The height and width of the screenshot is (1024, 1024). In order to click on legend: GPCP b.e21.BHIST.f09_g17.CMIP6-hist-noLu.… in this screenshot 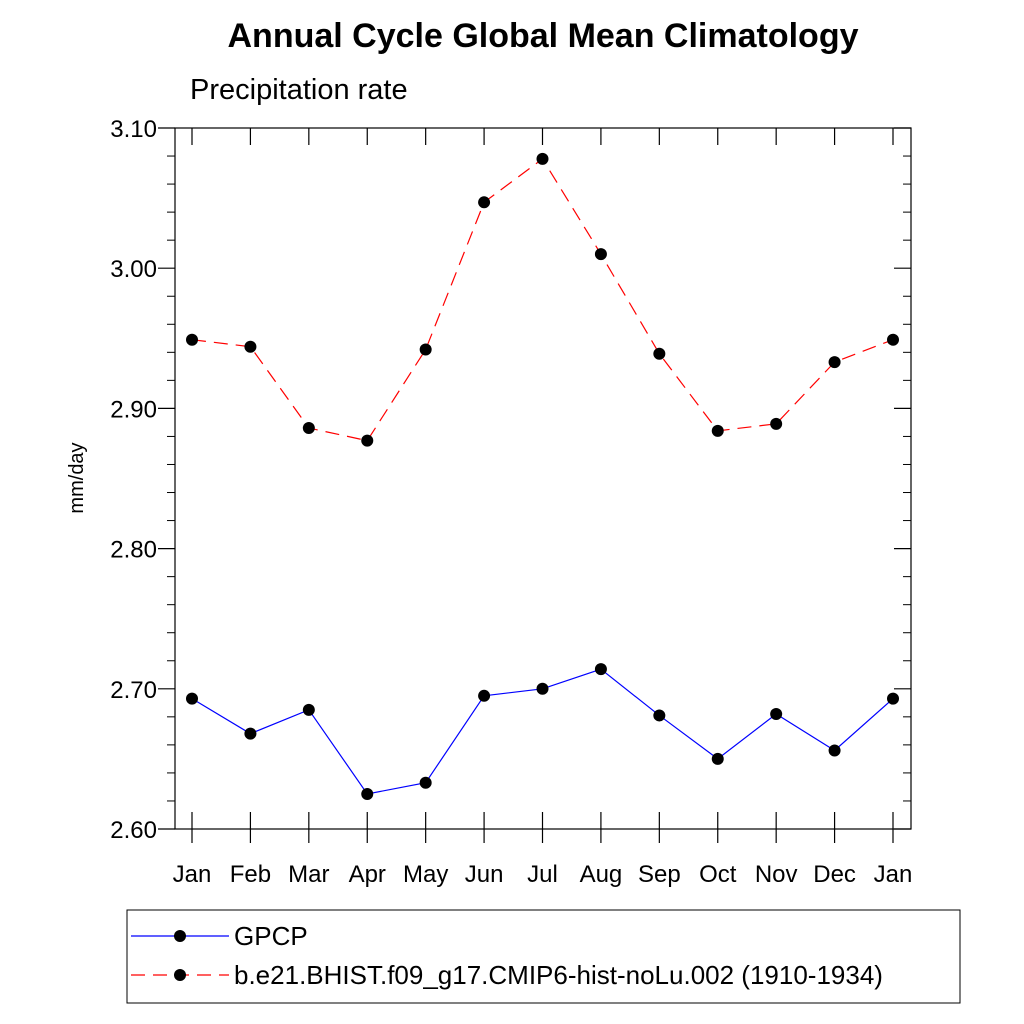, I will do `click(507, 955)`.